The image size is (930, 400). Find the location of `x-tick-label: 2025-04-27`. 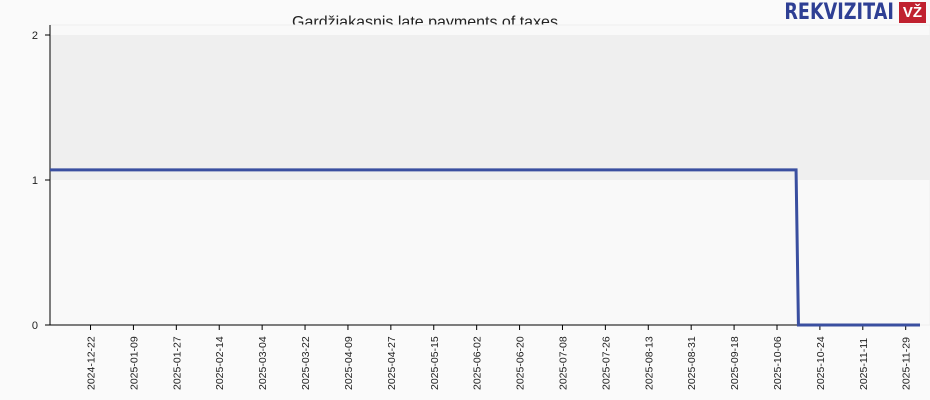

x-tick-label: 2025-04-27 is located at coordinates (392, 363).